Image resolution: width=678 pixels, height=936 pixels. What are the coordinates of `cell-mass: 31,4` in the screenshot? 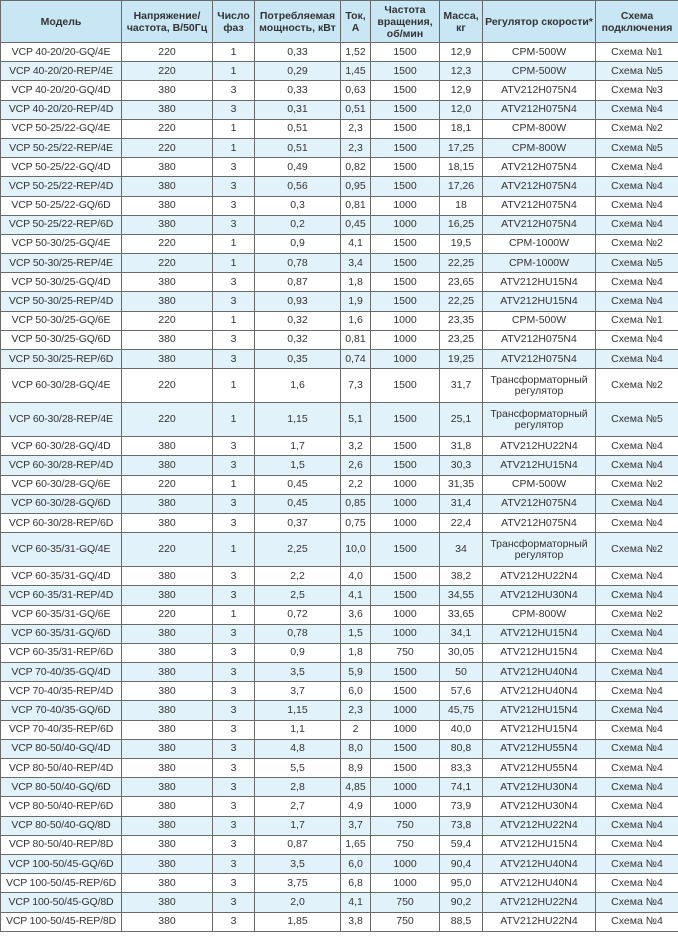 It's located at (461, 503).